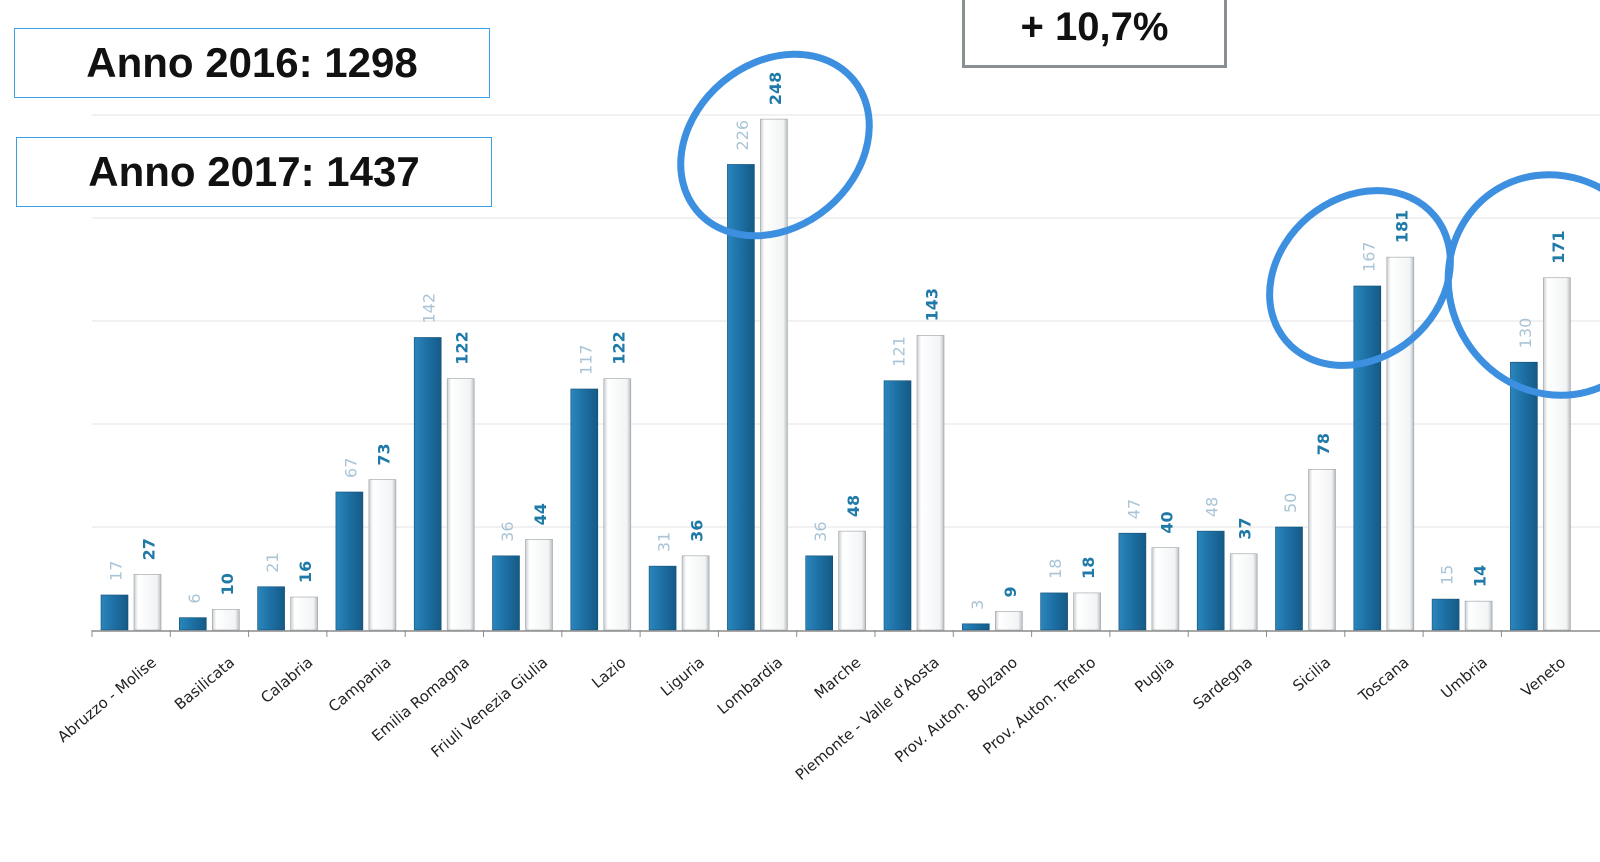 The width and height of the screenshot is (1600, 862). I want to click on year-2016-total-box: Anno 2016: 1298, so click(252, 63).